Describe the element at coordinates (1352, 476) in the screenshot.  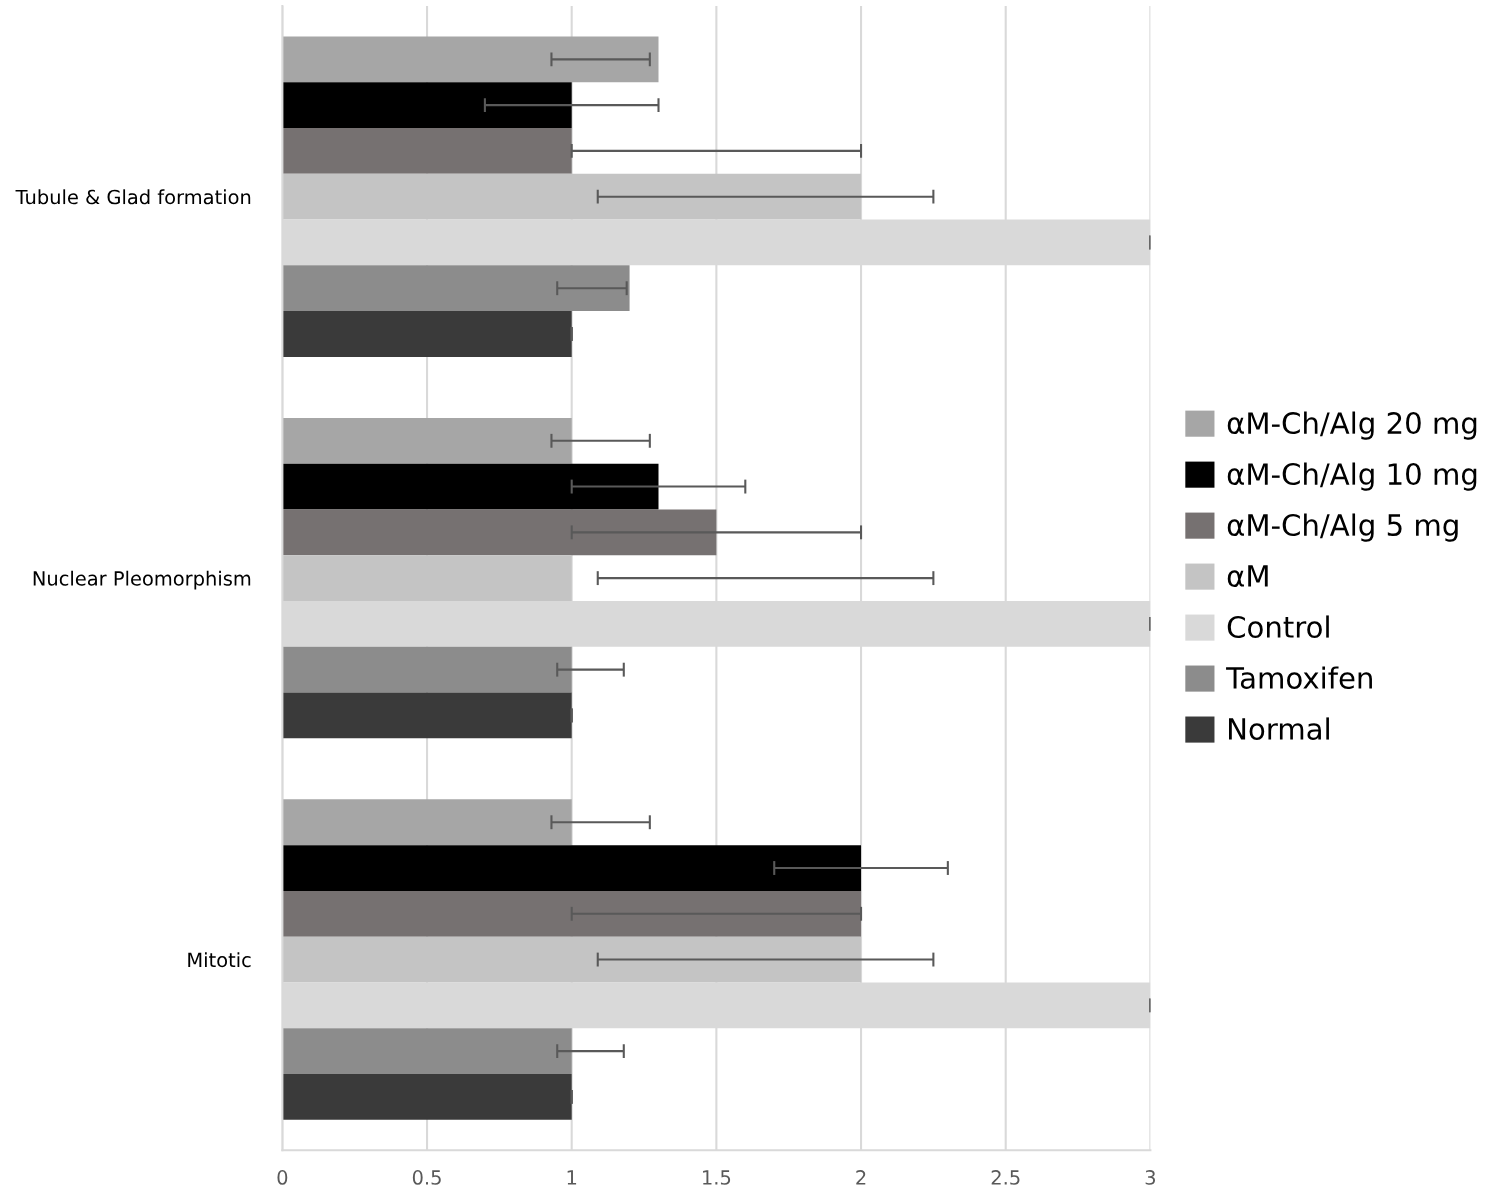
I see `legend-label: αM-Ch/Alg 10 mg` at that location.